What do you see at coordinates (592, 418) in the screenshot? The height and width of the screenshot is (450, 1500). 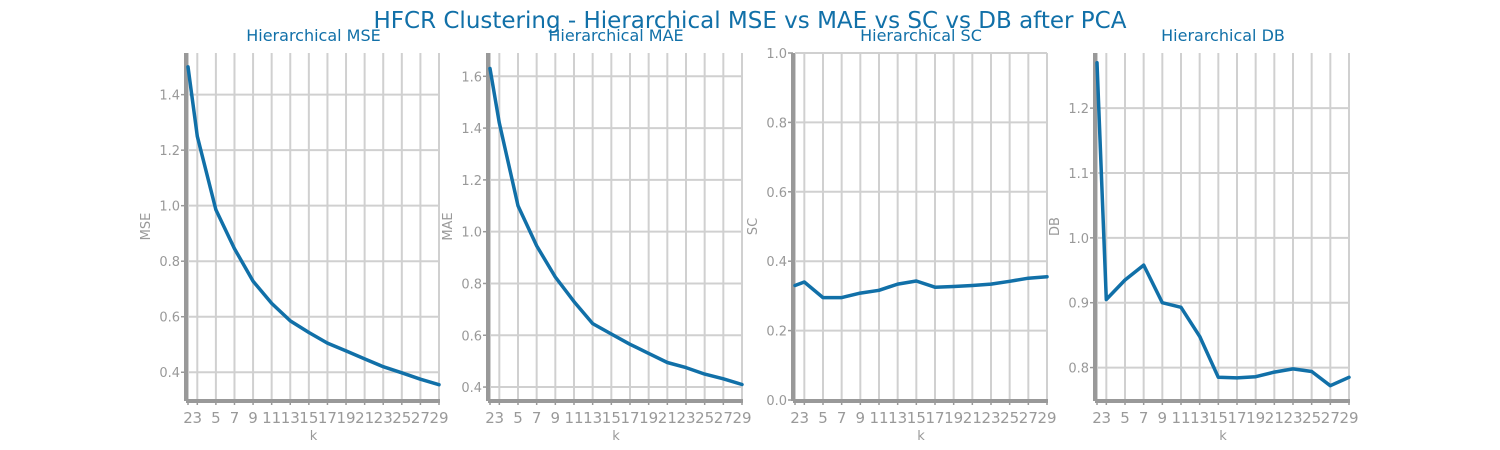 I see `mae-x-tick-label: 13` at bounding box center [592, 418].